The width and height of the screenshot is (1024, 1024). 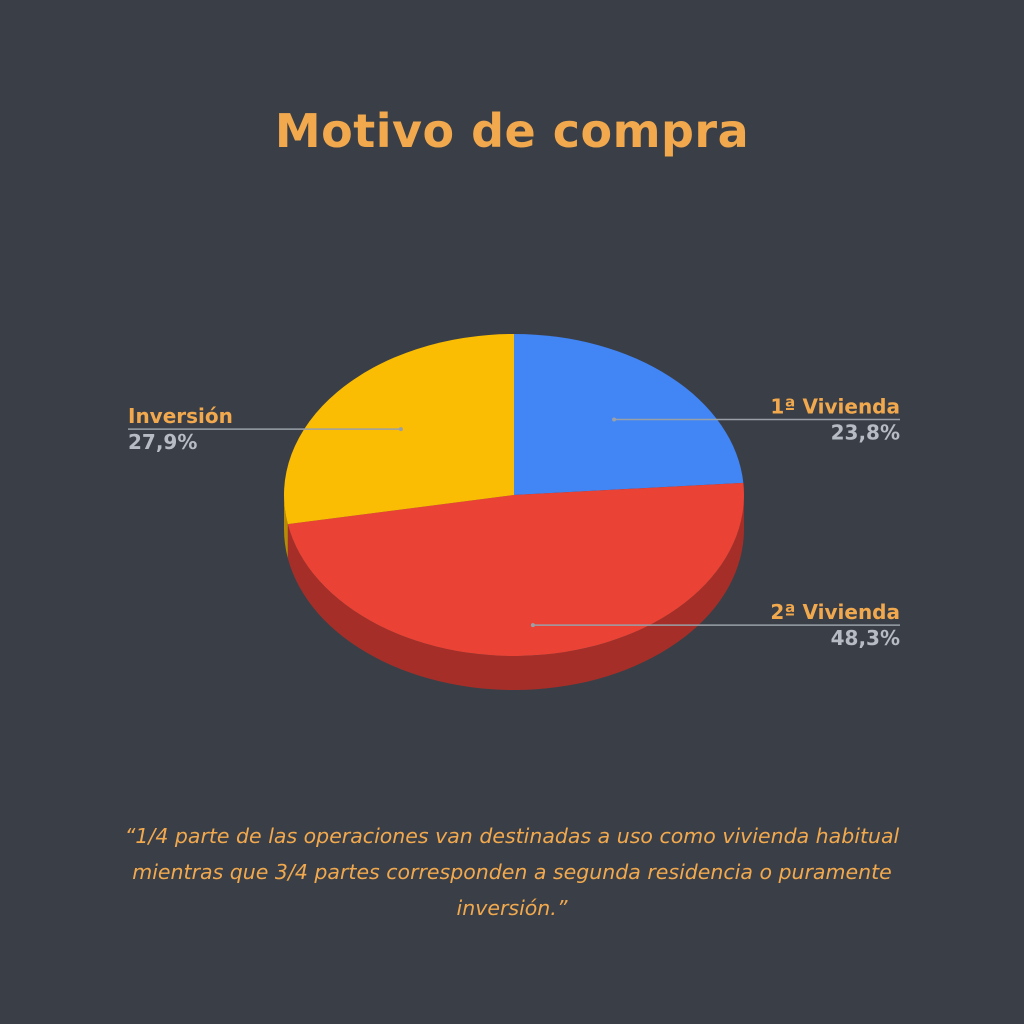 I want to click on pie-side-inversion, so click(x=286, y=527).